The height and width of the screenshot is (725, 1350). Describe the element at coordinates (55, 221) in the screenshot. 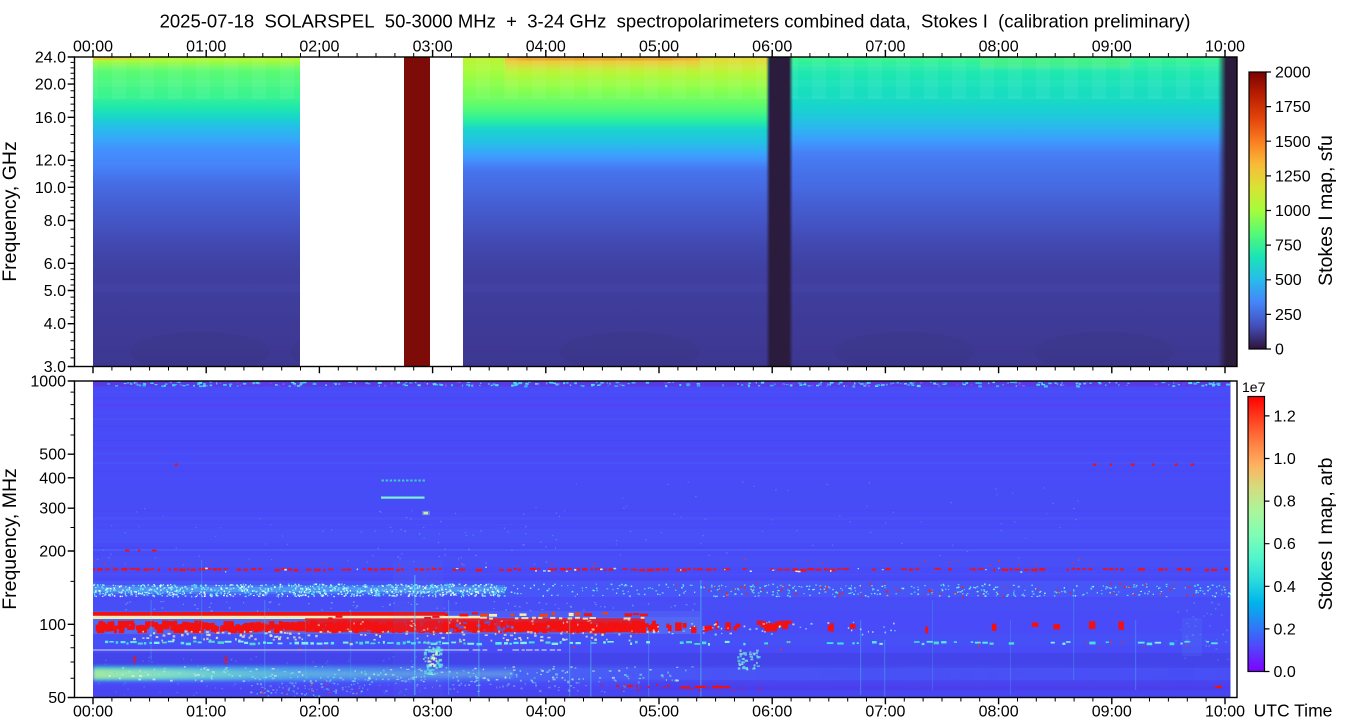

I see `svg-text: 8.0` at that location.